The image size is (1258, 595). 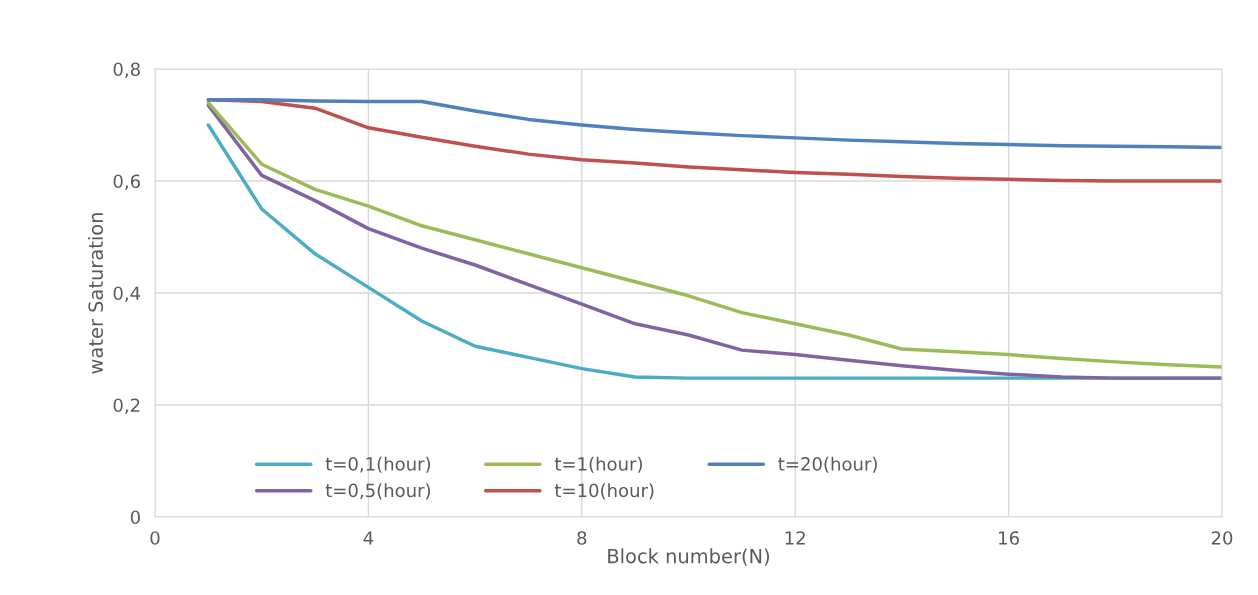 What do you see at coordinates (96, 293) in the screenshot?
I see `y-axis-title: water Saturation` at bounding box center [96, 293].